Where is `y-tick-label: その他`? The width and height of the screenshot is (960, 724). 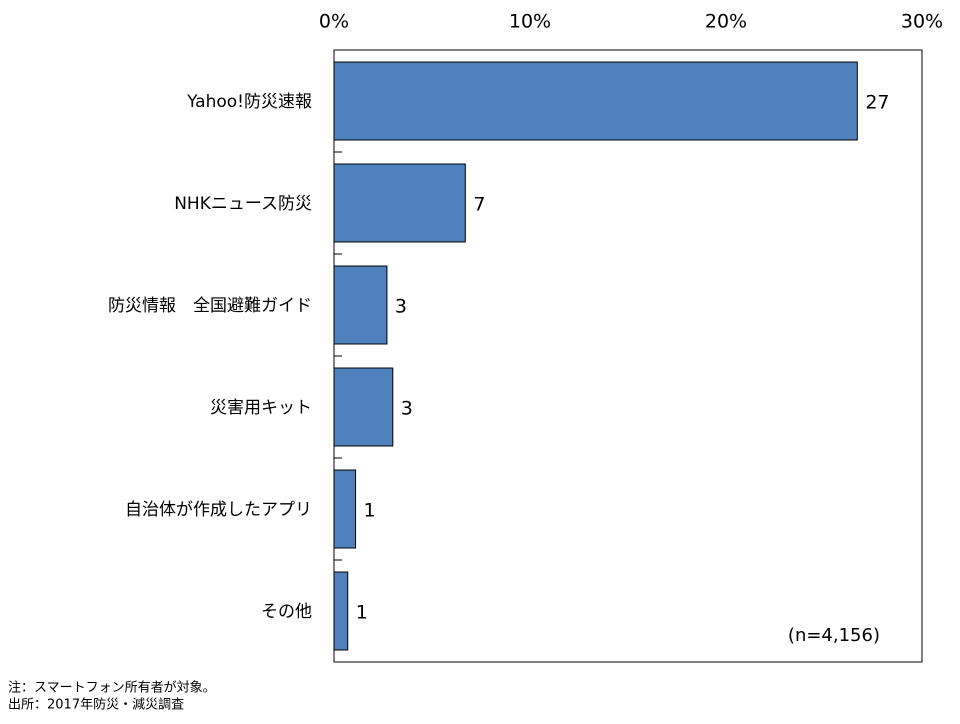 y-tick-label: その他 is located at coordinates (286, 612).